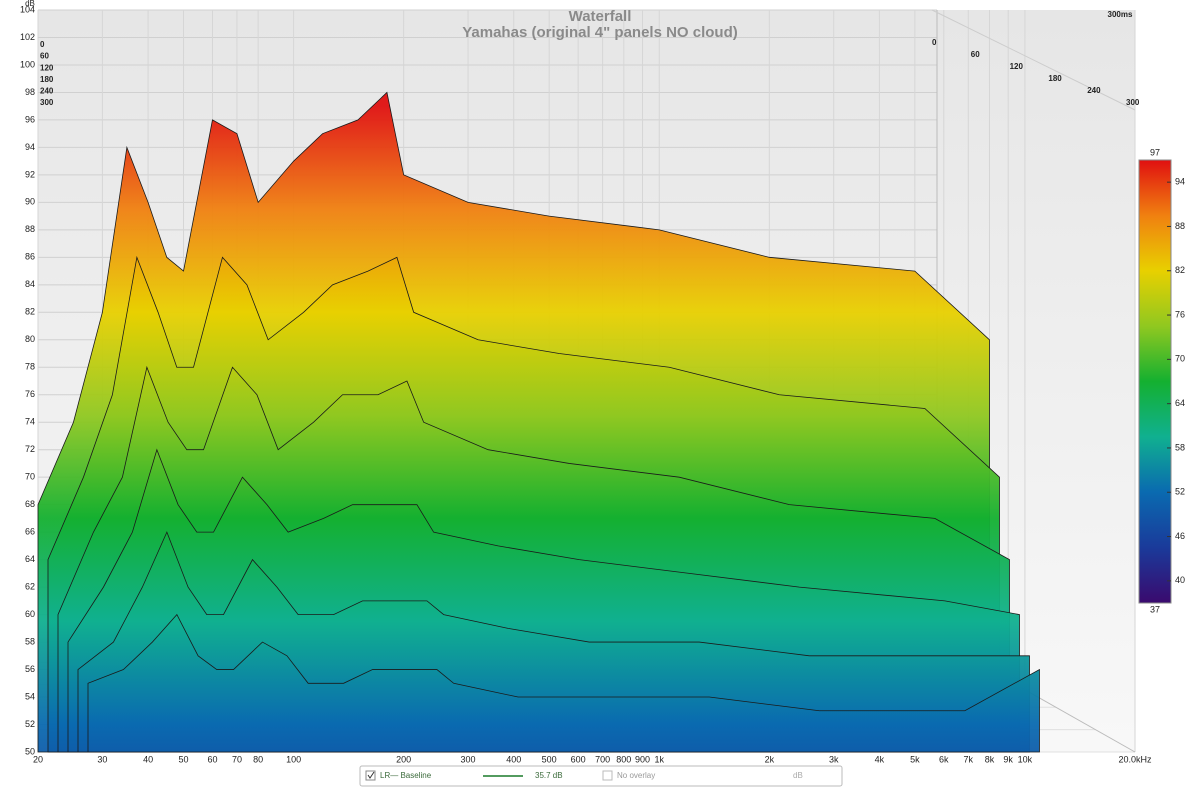 This screenshot has height=793, width=1200. I want to click on y-tick-label: 66, so click(30, 532).